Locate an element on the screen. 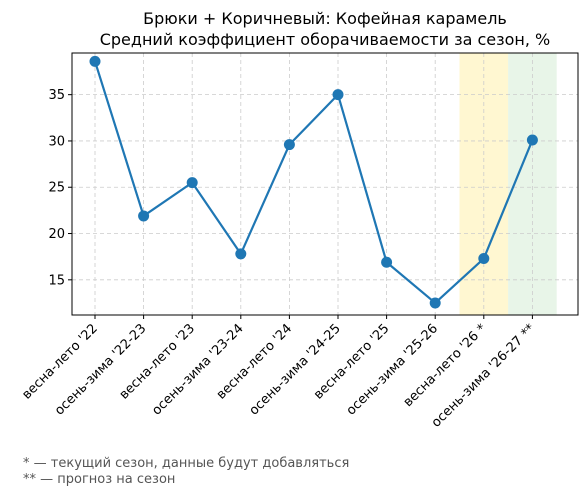 The height and width of the screenshot is (498, 588). x-tick-label: весна-лето '26 * is located at coordinates (445, 365).